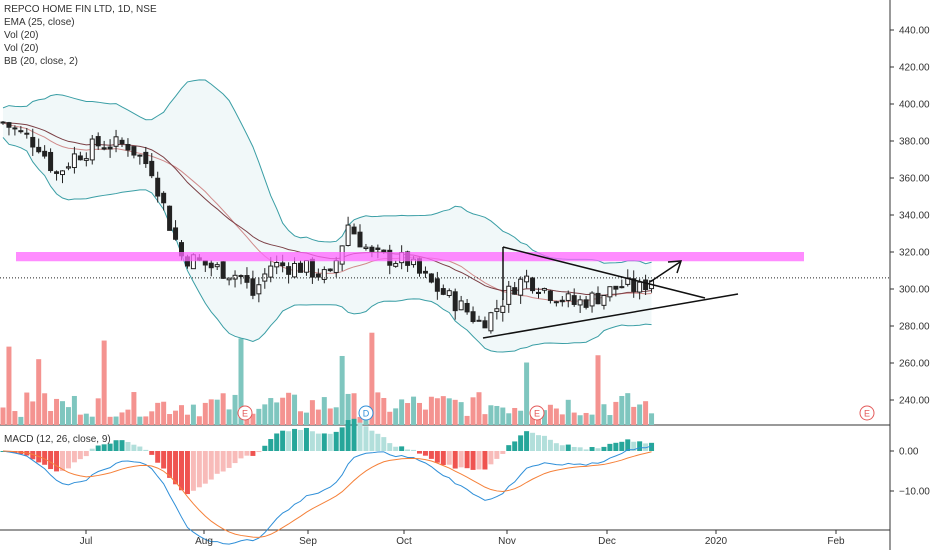 Image resolution: width=932 pixels, height=550 pixels. I want to click on event-marker, so click(537, 413).